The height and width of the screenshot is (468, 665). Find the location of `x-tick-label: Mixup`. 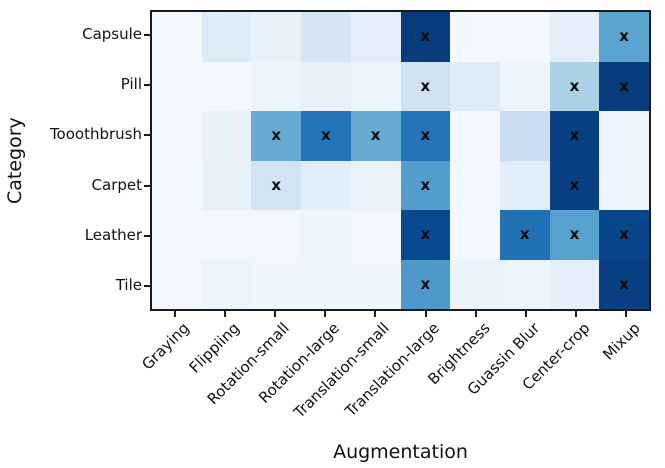

x-tick-label: Mixup is located at coordinates (621, 341).